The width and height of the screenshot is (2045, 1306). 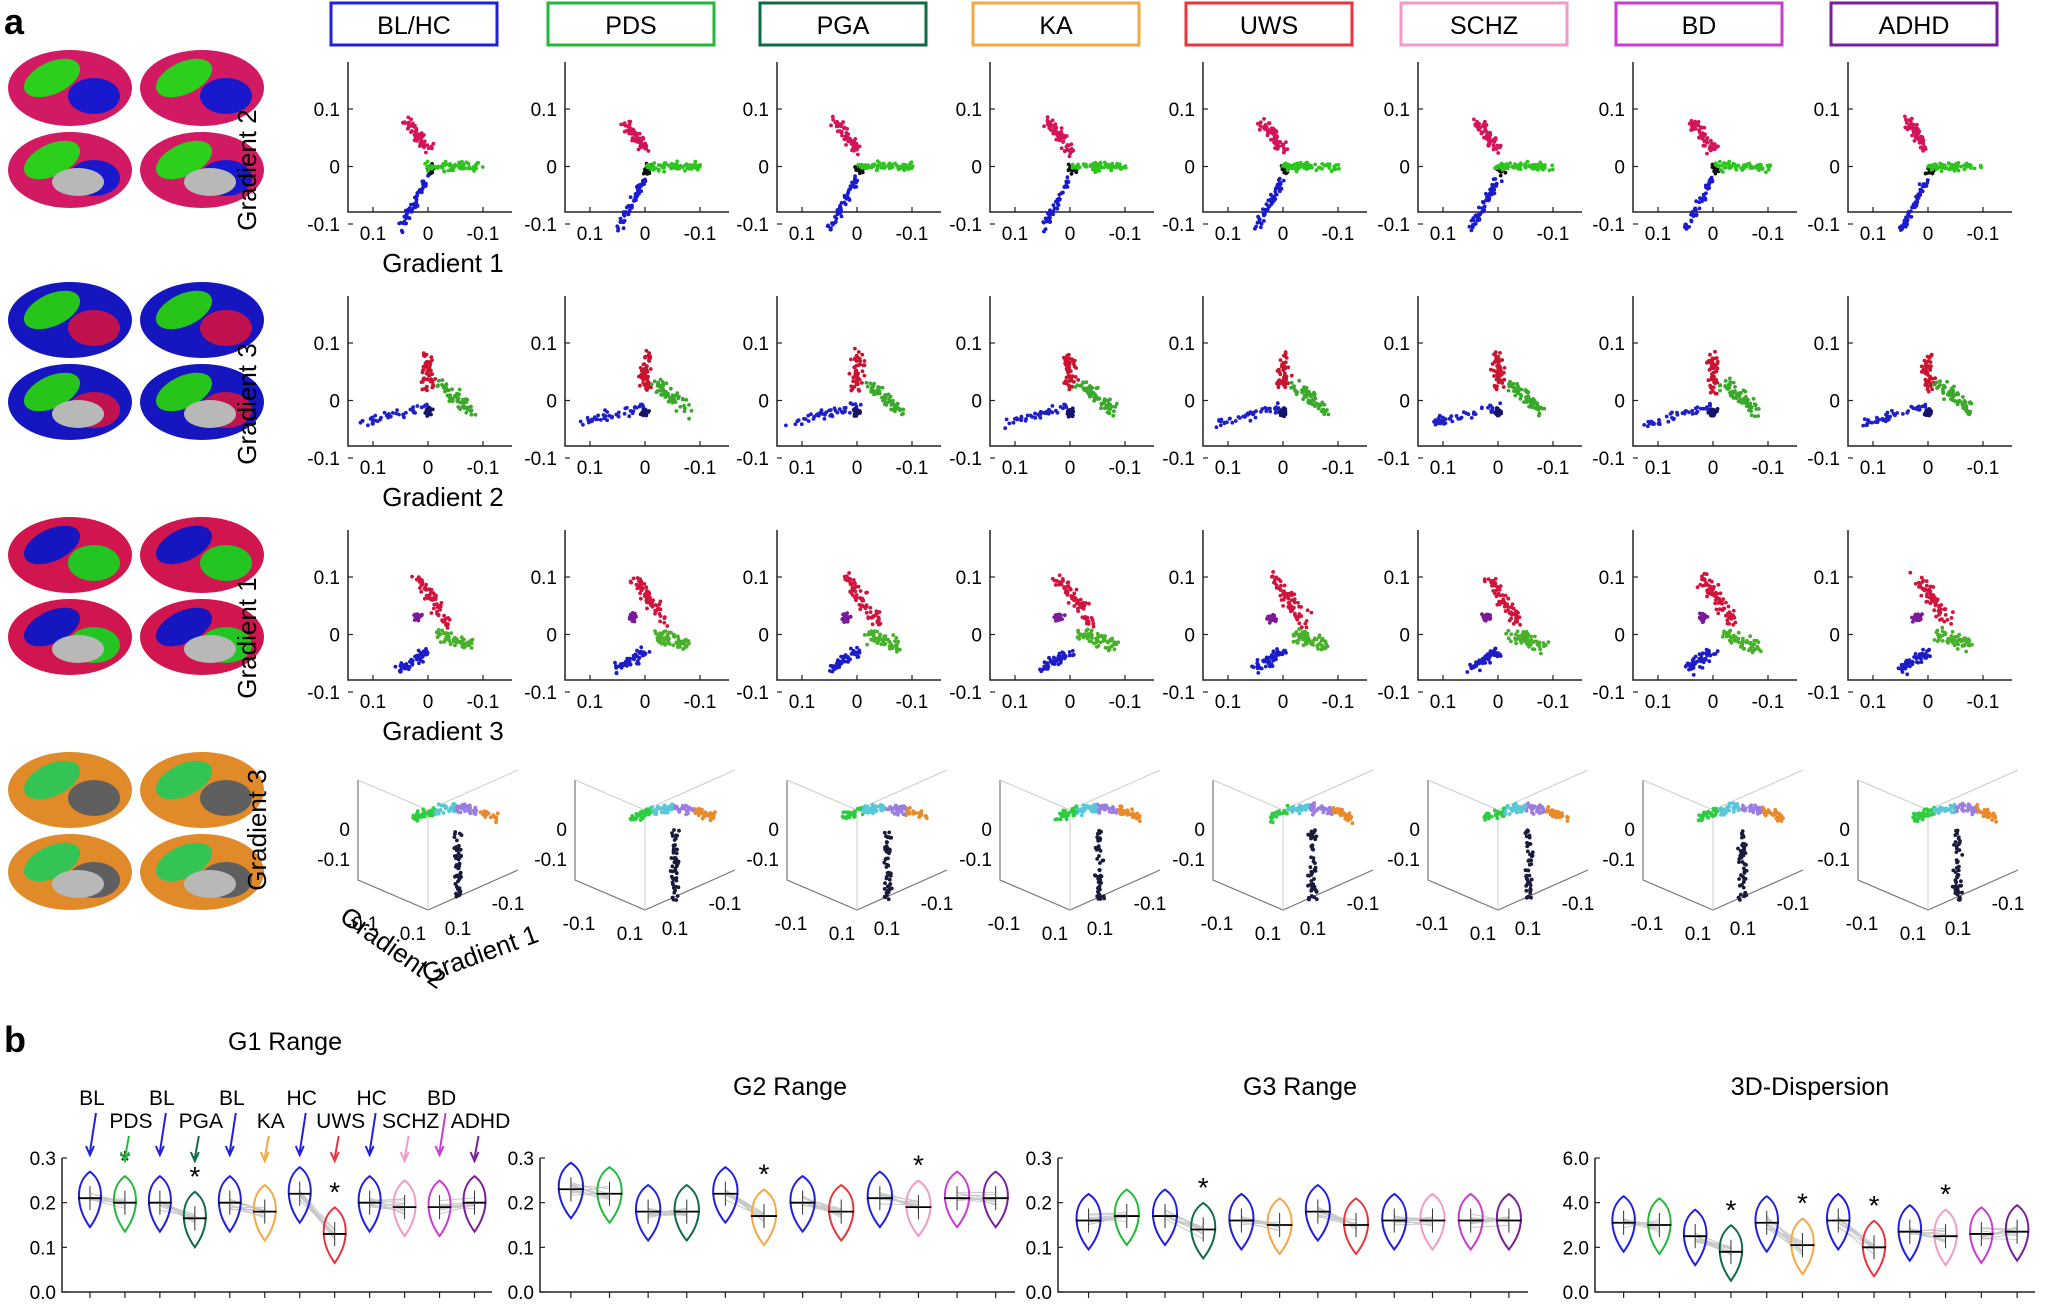 What do you see at coordinates (1484, 26) in the screenshot?
I see `group-header-label: SCHZ` at bounding box center [1484, 26].